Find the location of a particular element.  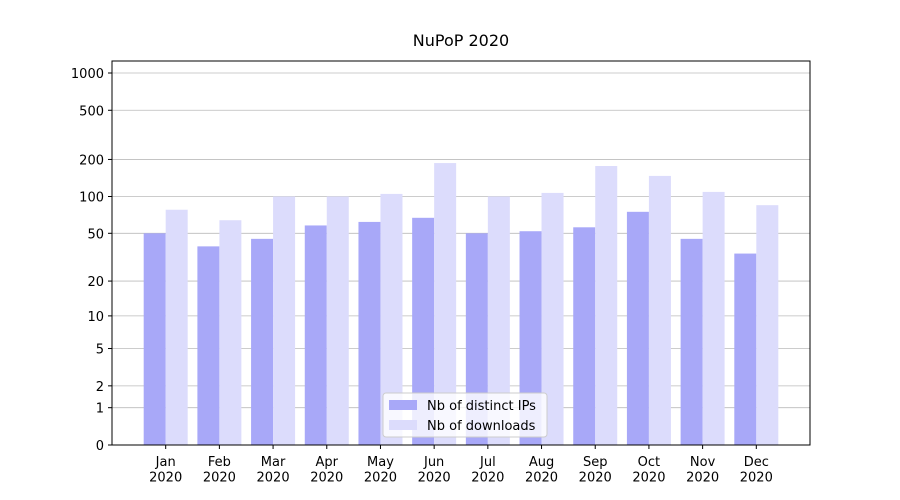

legend: Nb of distinct IPs Nb of downloads is located at coordinates (465, 415).